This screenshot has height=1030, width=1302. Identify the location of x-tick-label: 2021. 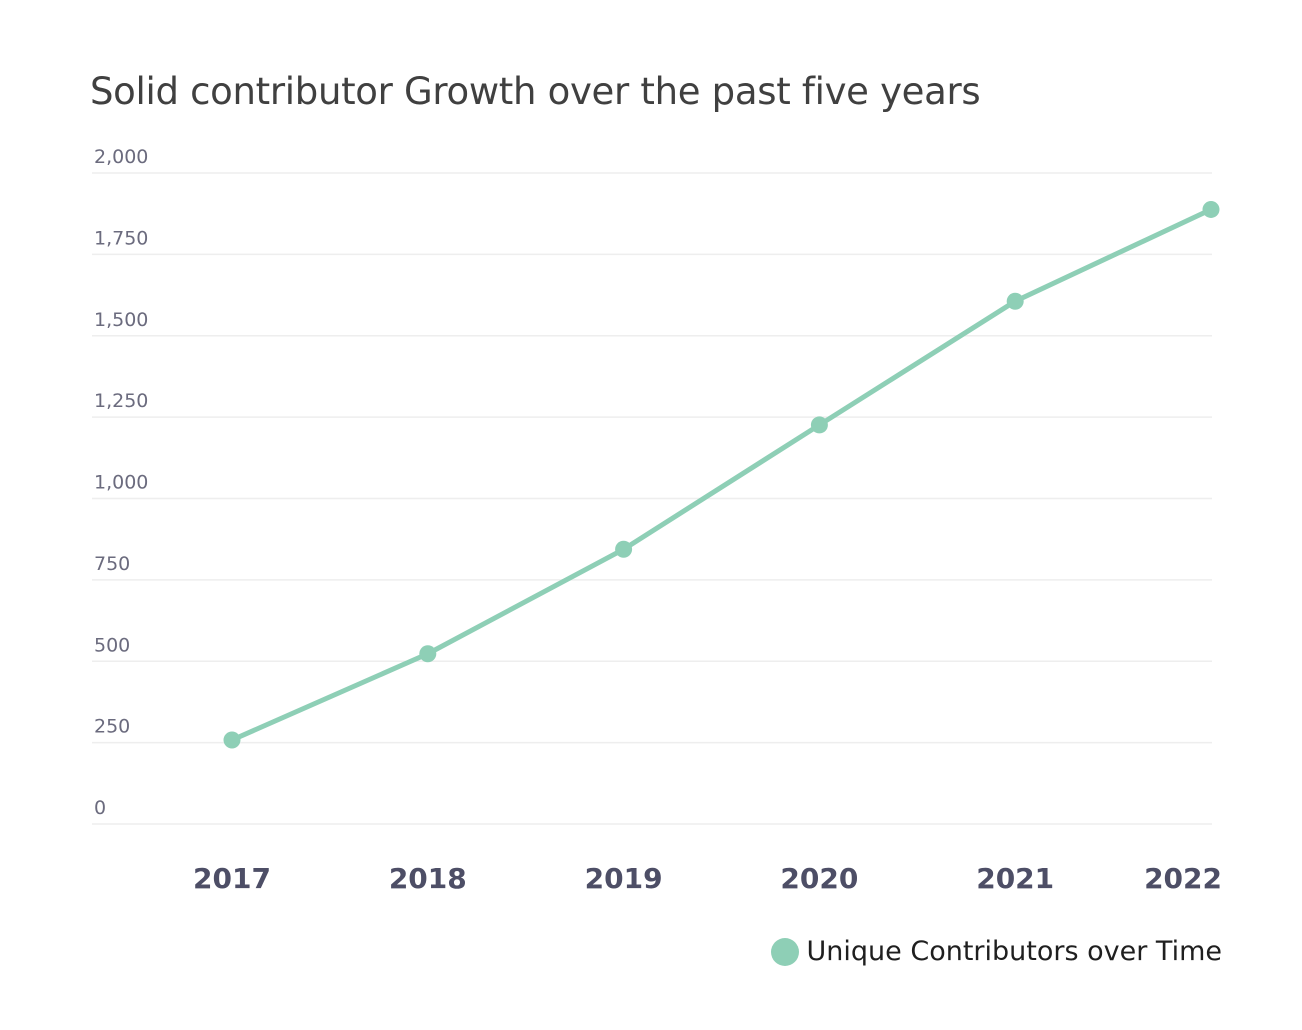
(1015, 878).